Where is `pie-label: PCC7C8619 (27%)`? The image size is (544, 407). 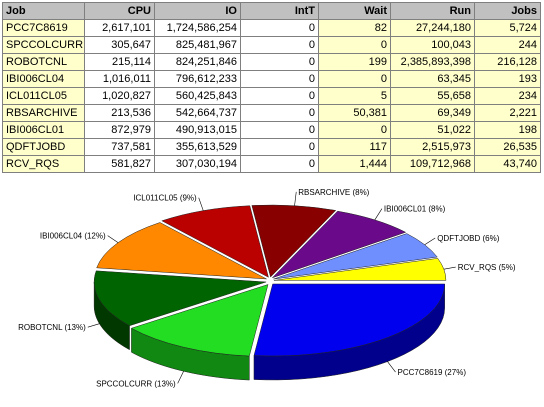 pie-label: PCC7C8619 (27%) is located at coordinates (432, 372).